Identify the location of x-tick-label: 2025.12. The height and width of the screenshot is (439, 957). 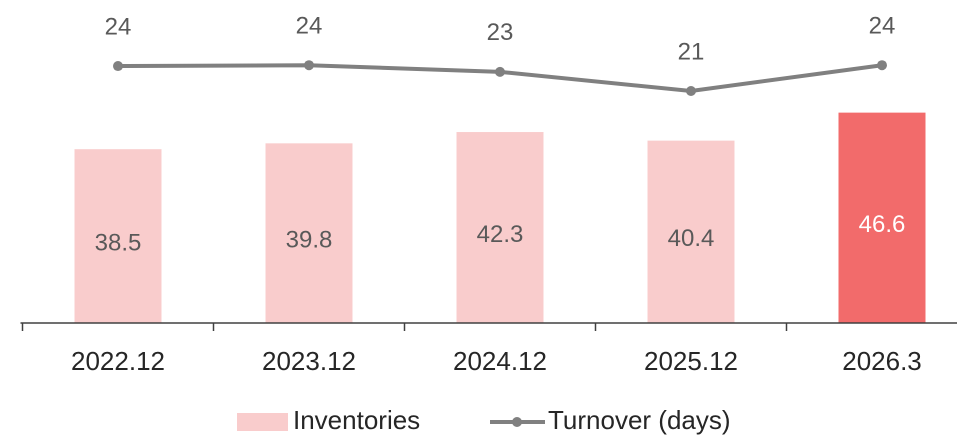
(691, 361).